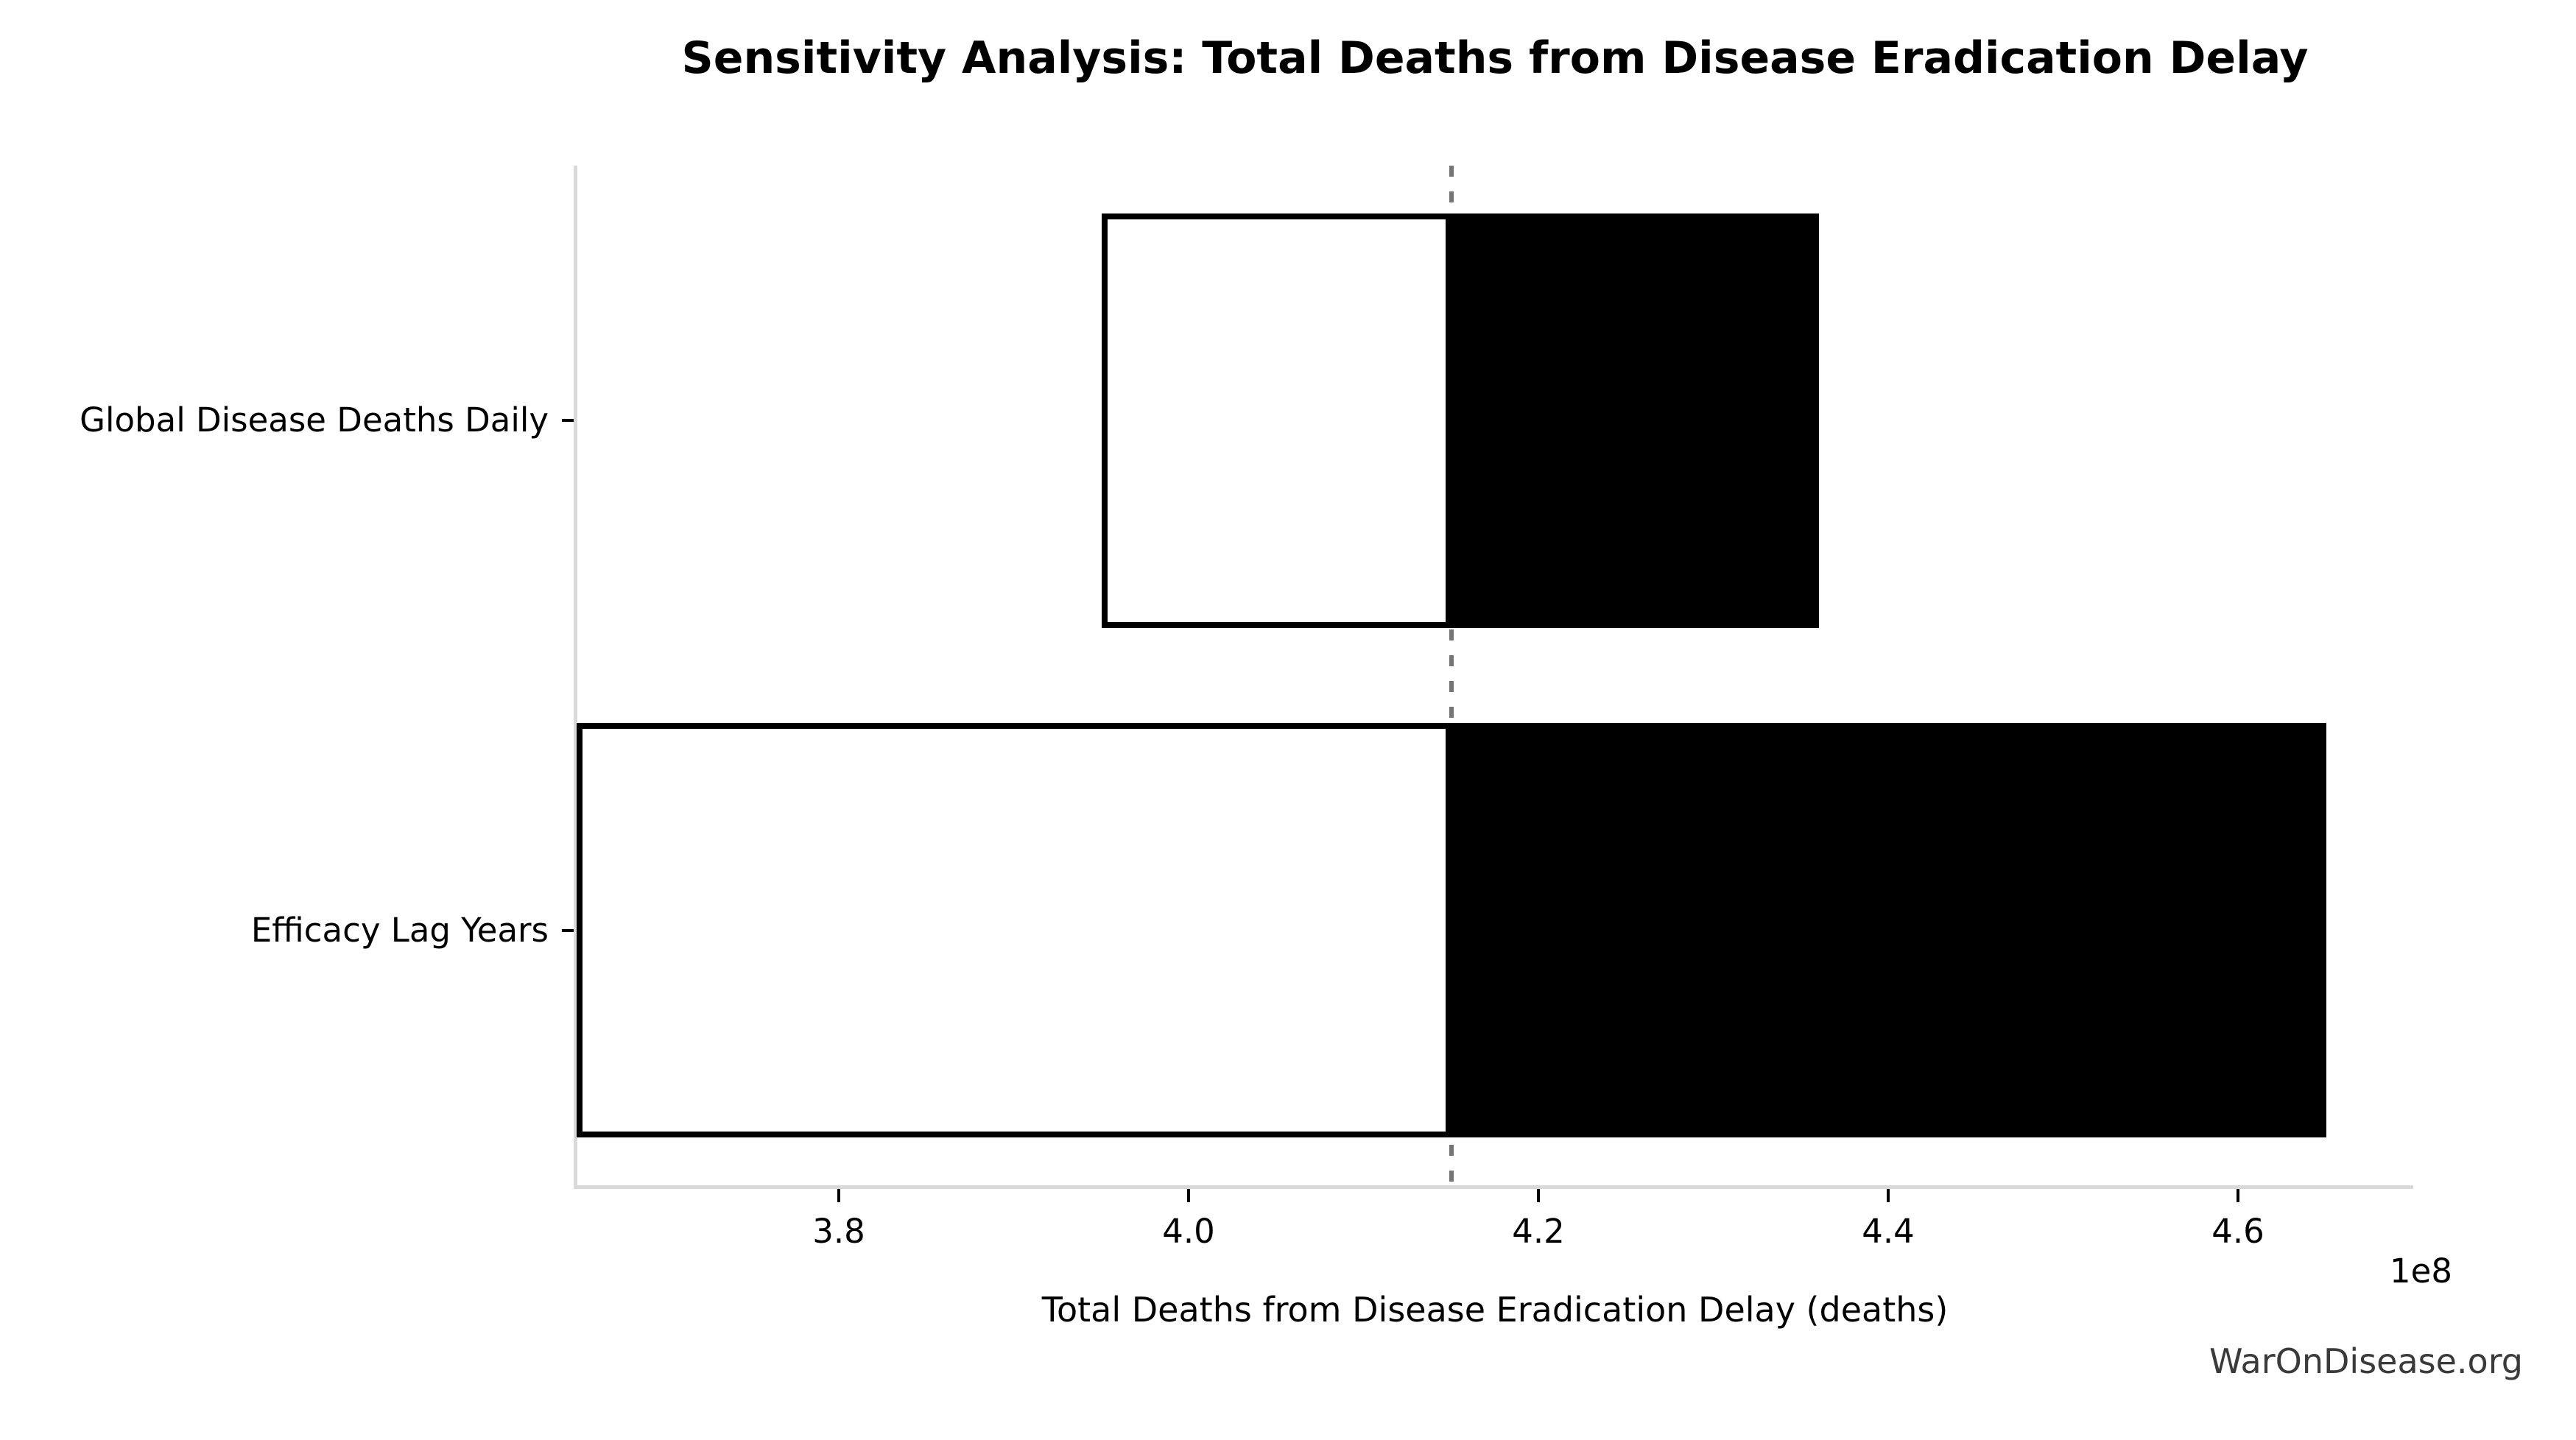 The image size is (2576, 1440). Describe the element at coordinates (1451, 675) in the screenshot. I see `baseline-dashed-line` at that location.